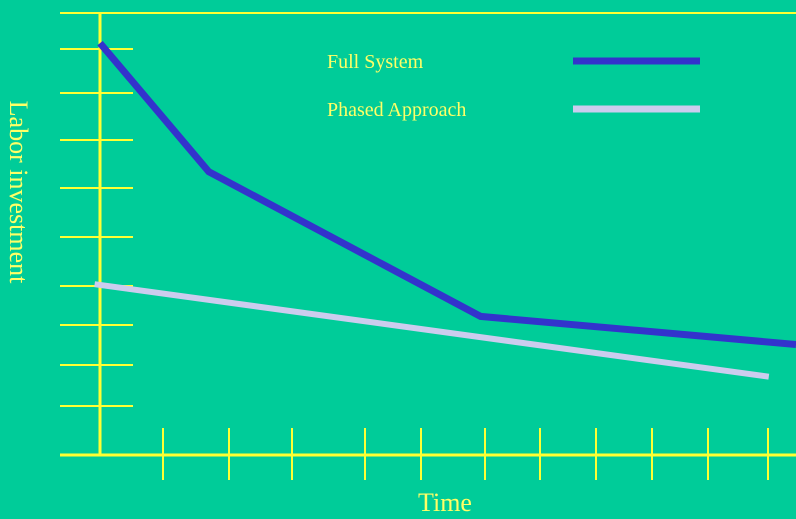 The width and height of the screenshot is (796, 519). Describe the element at coordinates (375, 62) in the screenshot. I see `legend-label-full-system: Full System` at that location.